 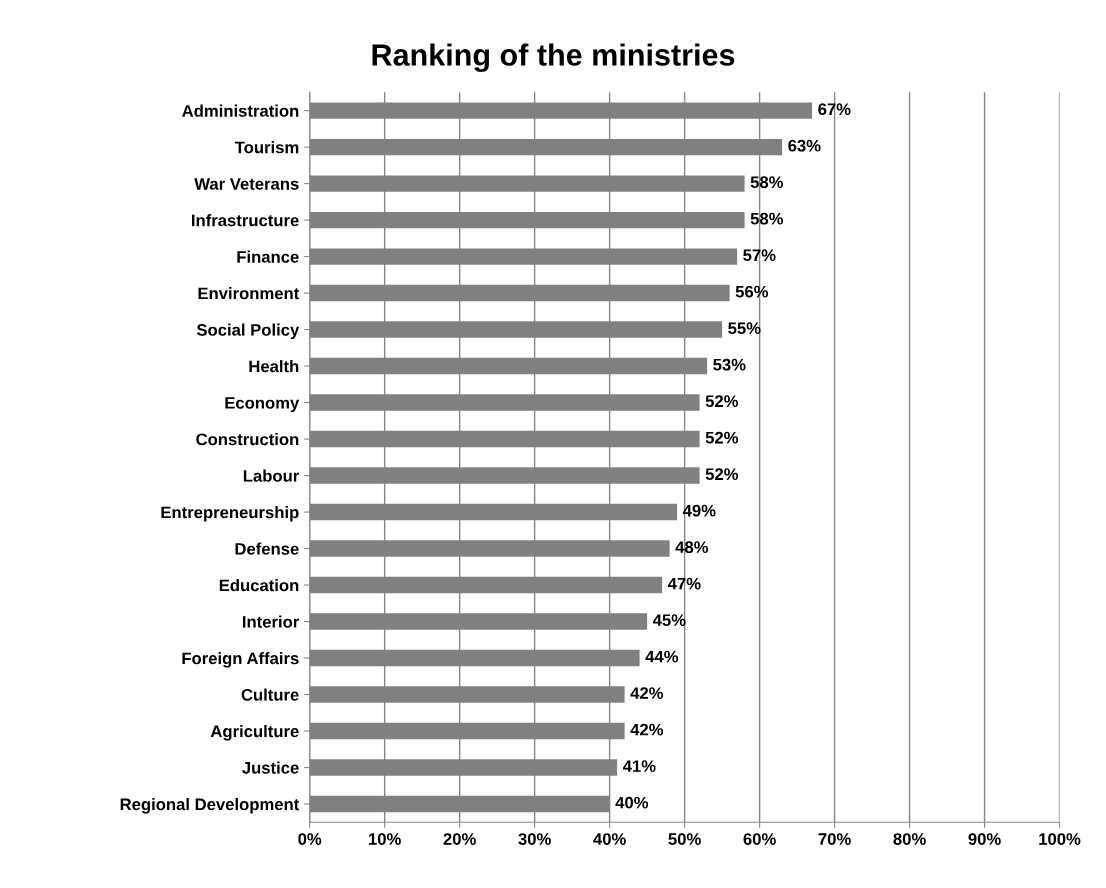 I want to click on y-tick-label: Interior, so click(x=271, y=621).